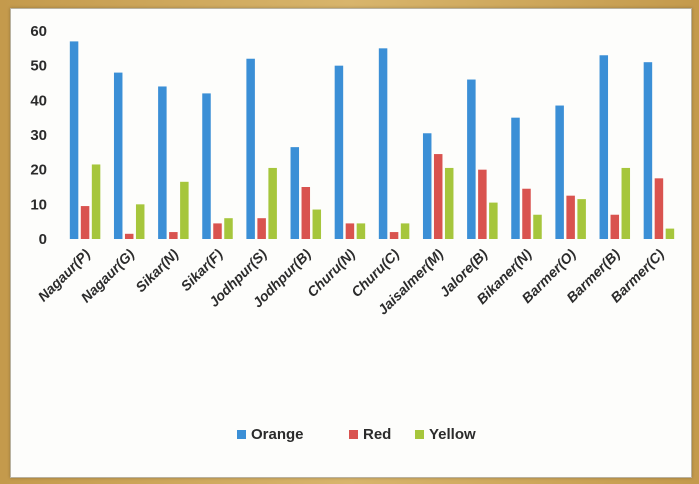 Image resolution: width=699 pixels, height=484 pixels. I want to click on legend-swatch-yellow, so click(419, 434).